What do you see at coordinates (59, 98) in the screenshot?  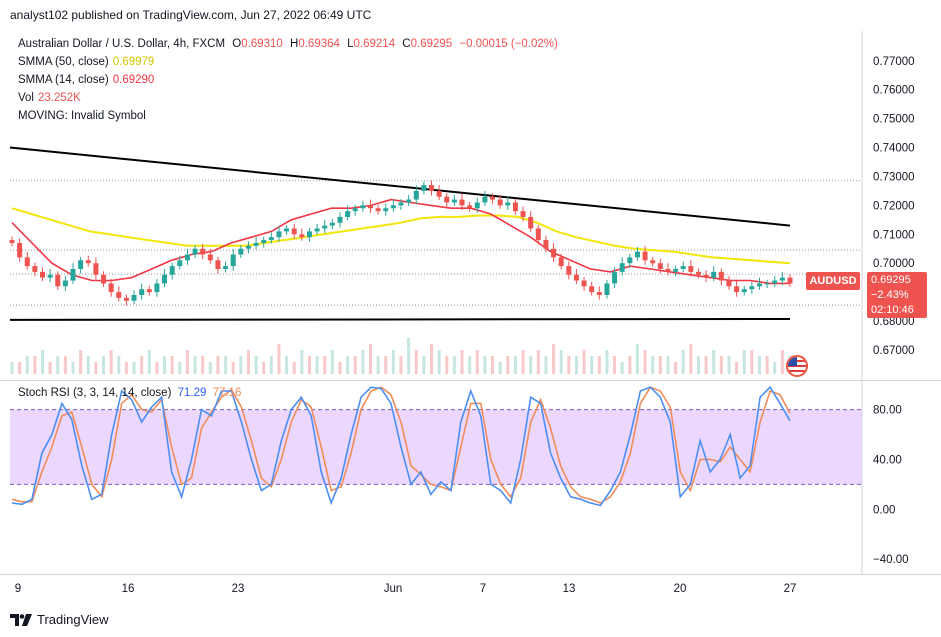 I see `volume-value: 23.252K` at bounding box center [59, 98].